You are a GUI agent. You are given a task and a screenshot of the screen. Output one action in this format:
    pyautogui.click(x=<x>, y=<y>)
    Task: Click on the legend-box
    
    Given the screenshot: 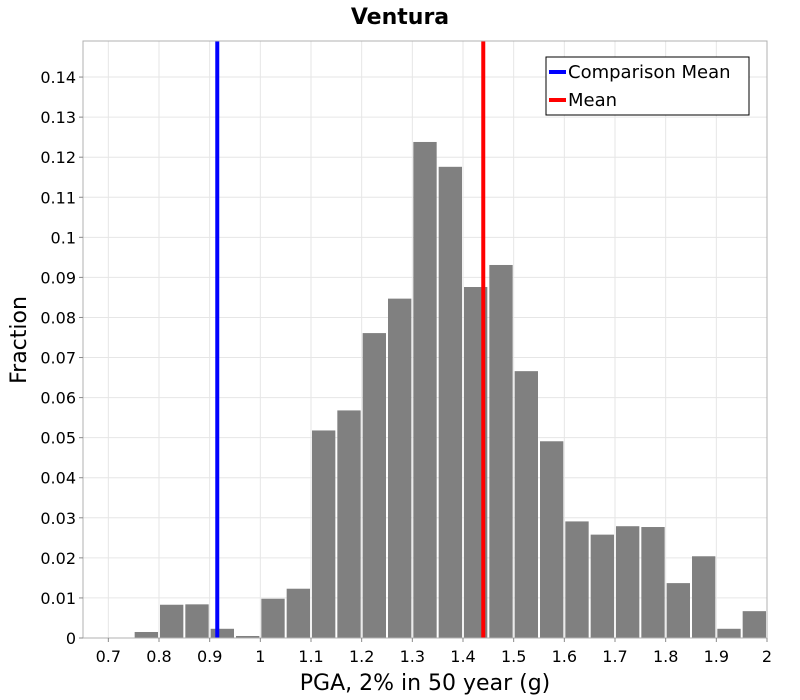 What is the action you would take?
    pyautogui.click(x=647, y=86)
    